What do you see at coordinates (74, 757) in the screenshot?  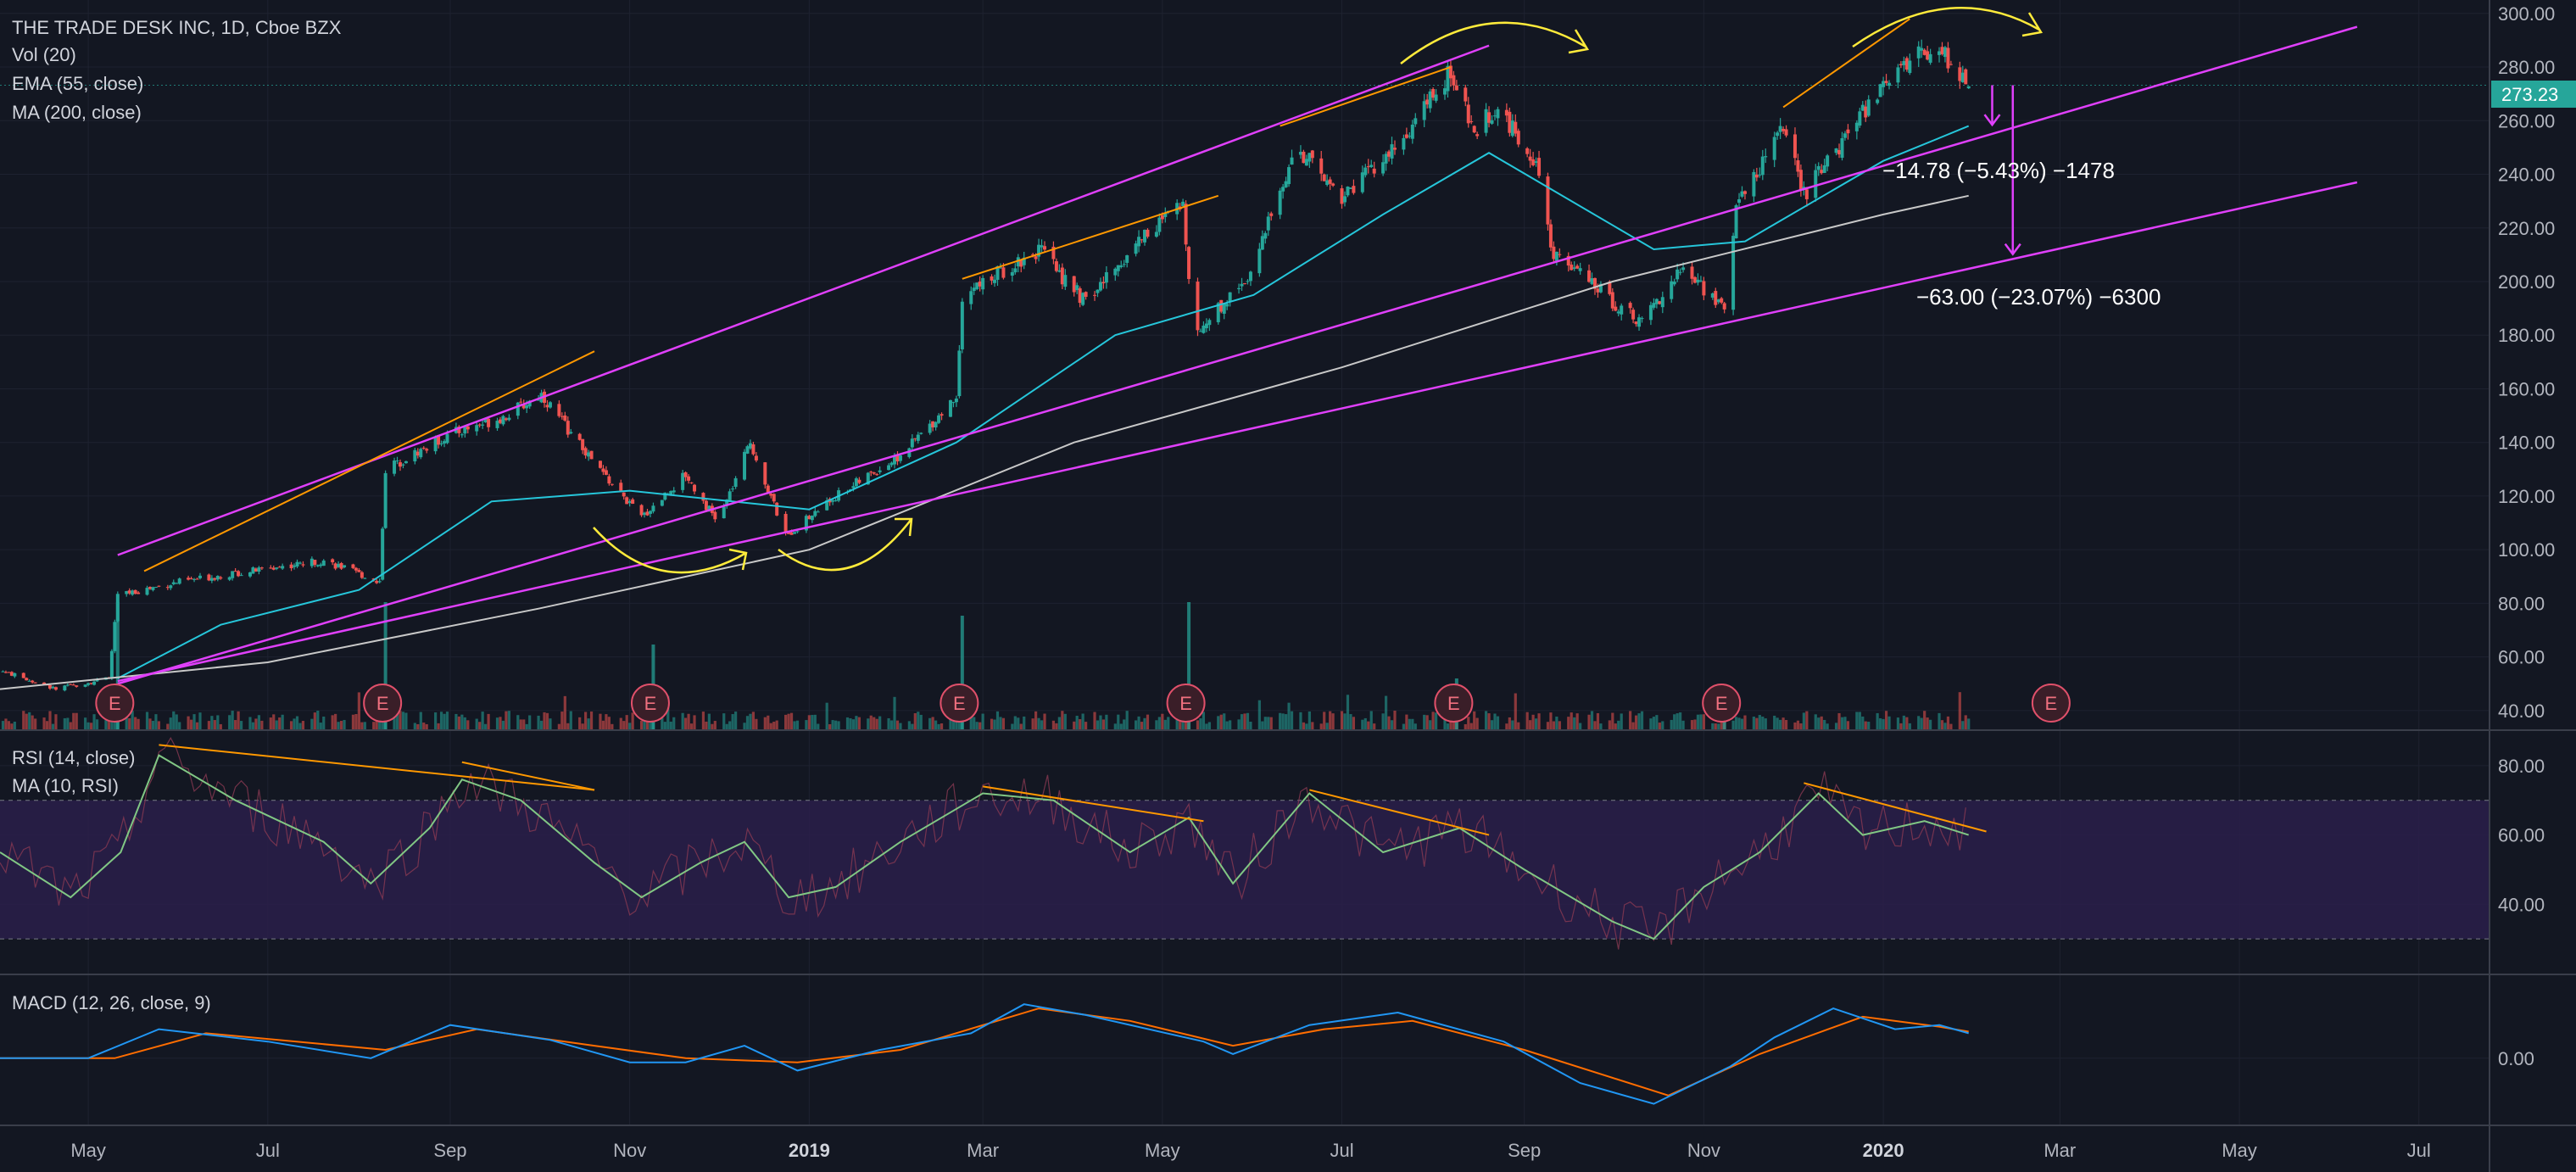 I see `legend-rsi: RSI (14, close)` at bounding box center [74, 757].